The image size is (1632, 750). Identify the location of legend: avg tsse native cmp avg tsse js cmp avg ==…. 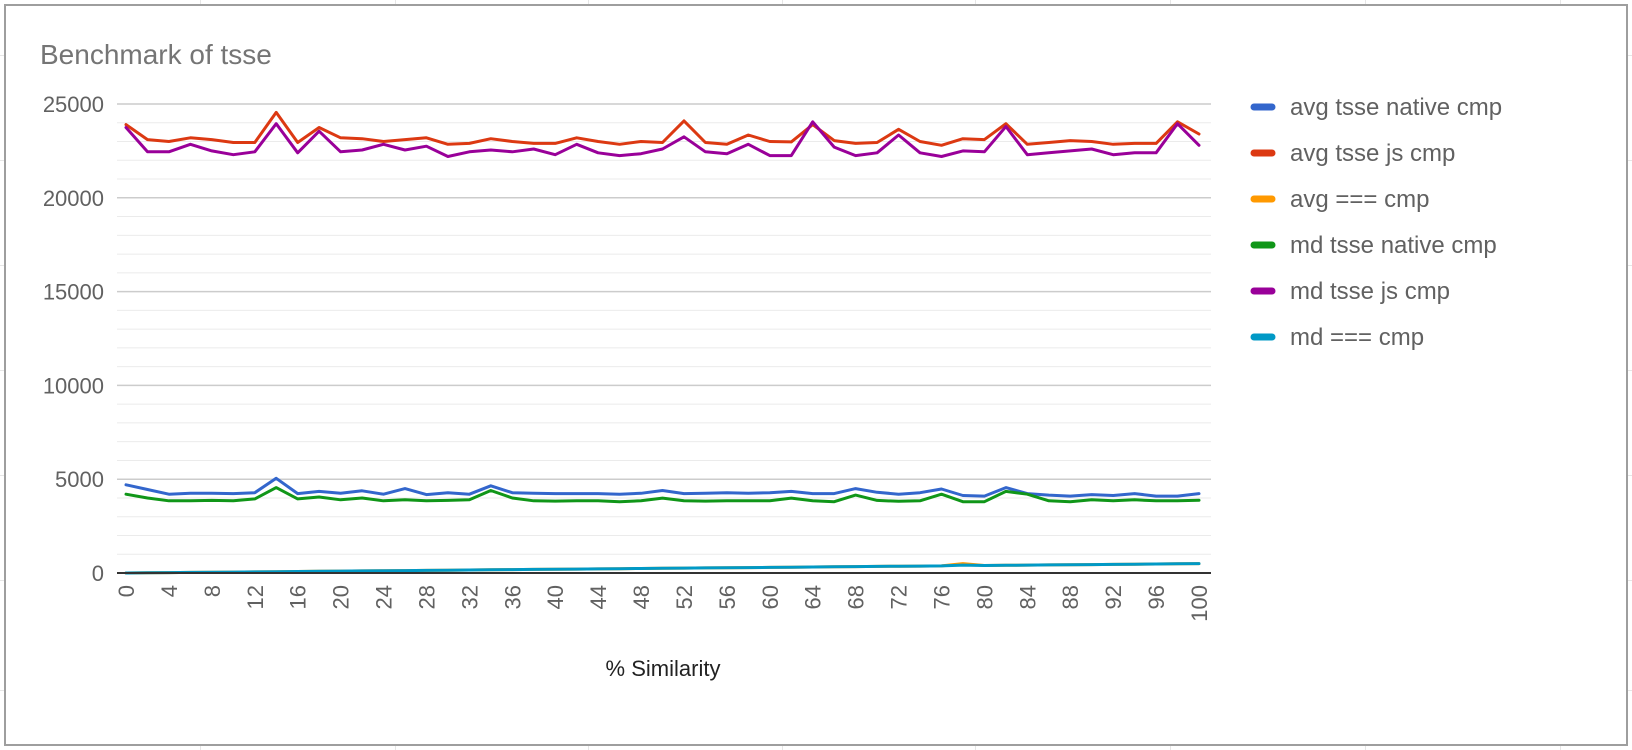
(1376, 222).